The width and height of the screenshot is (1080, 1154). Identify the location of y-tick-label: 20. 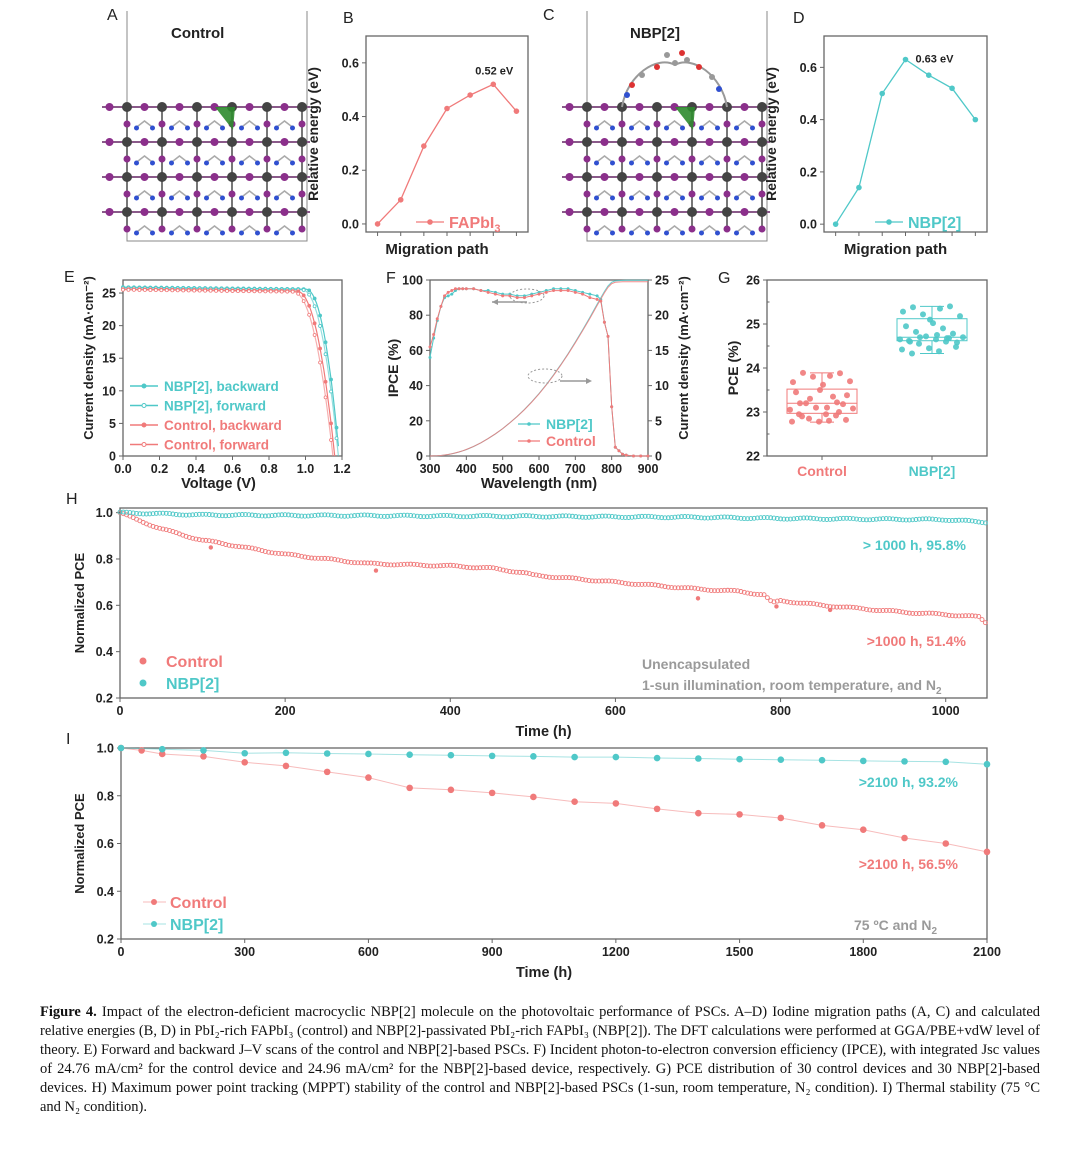
(416, 421).